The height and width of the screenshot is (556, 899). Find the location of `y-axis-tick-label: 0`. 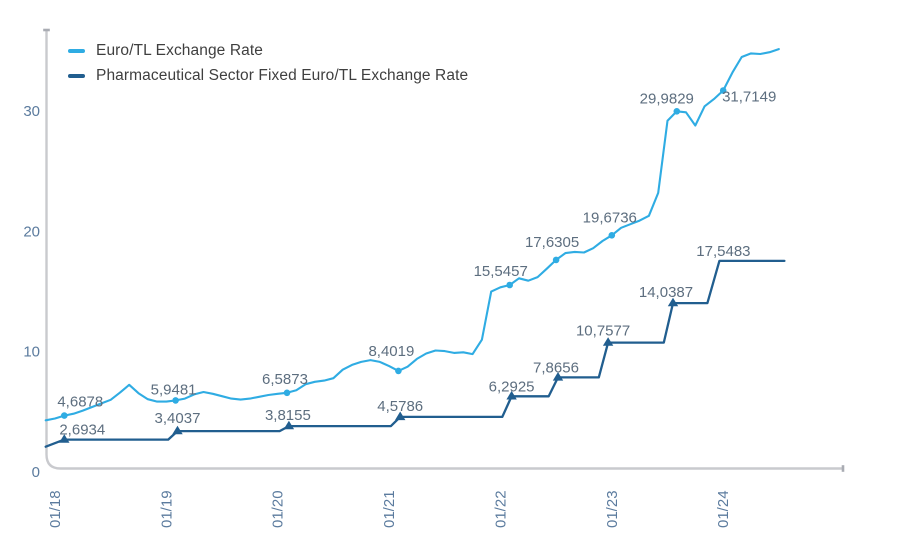

y-axis-tick-label: 0 is located at coordinates (36, 472).